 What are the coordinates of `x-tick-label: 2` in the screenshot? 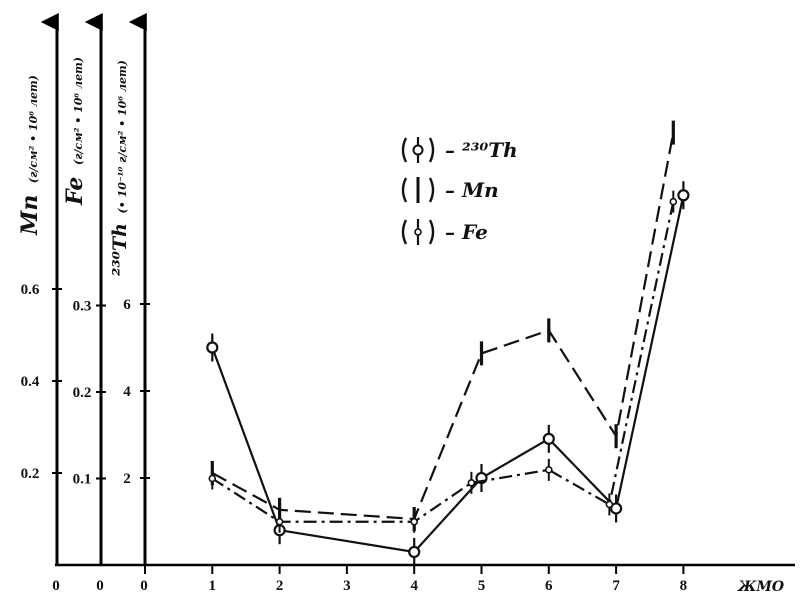 It's located at (280, 586).